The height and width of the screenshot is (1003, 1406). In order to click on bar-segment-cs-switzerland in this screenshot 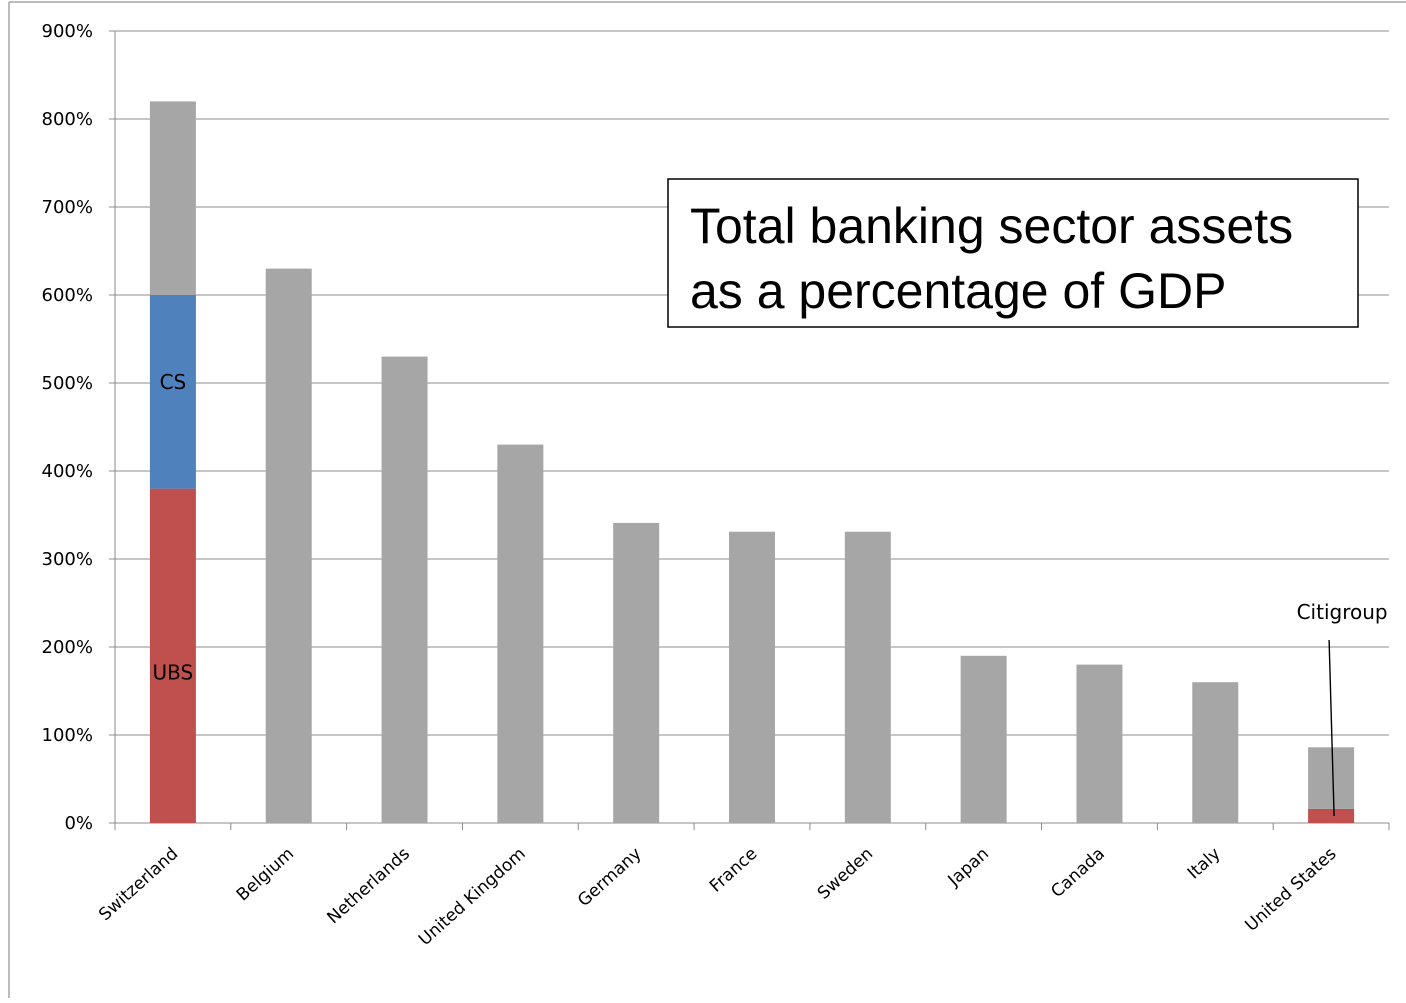, I will do `click(172, 392)`.